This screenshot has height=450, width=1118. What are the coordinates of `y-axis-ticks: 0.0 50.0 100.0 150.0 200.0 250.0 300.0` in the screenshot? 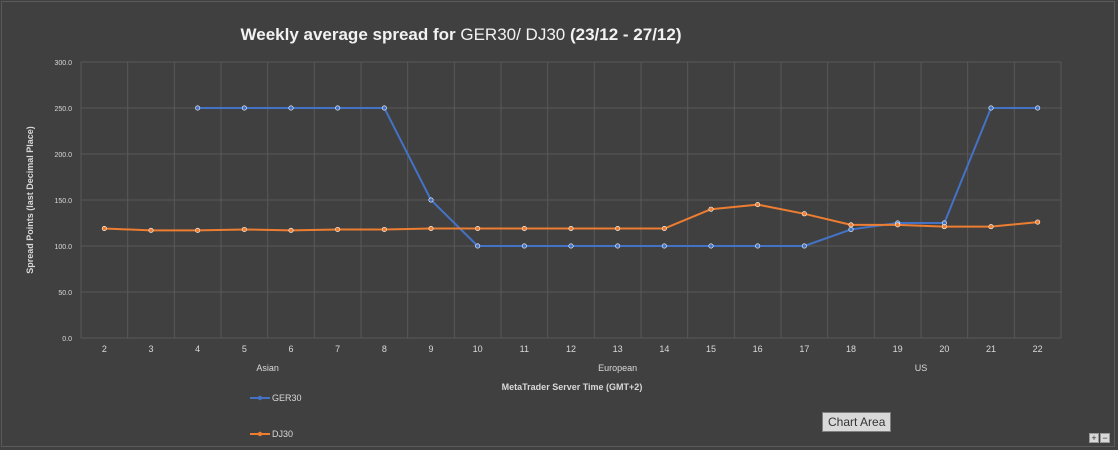 It's located at (63, 201).